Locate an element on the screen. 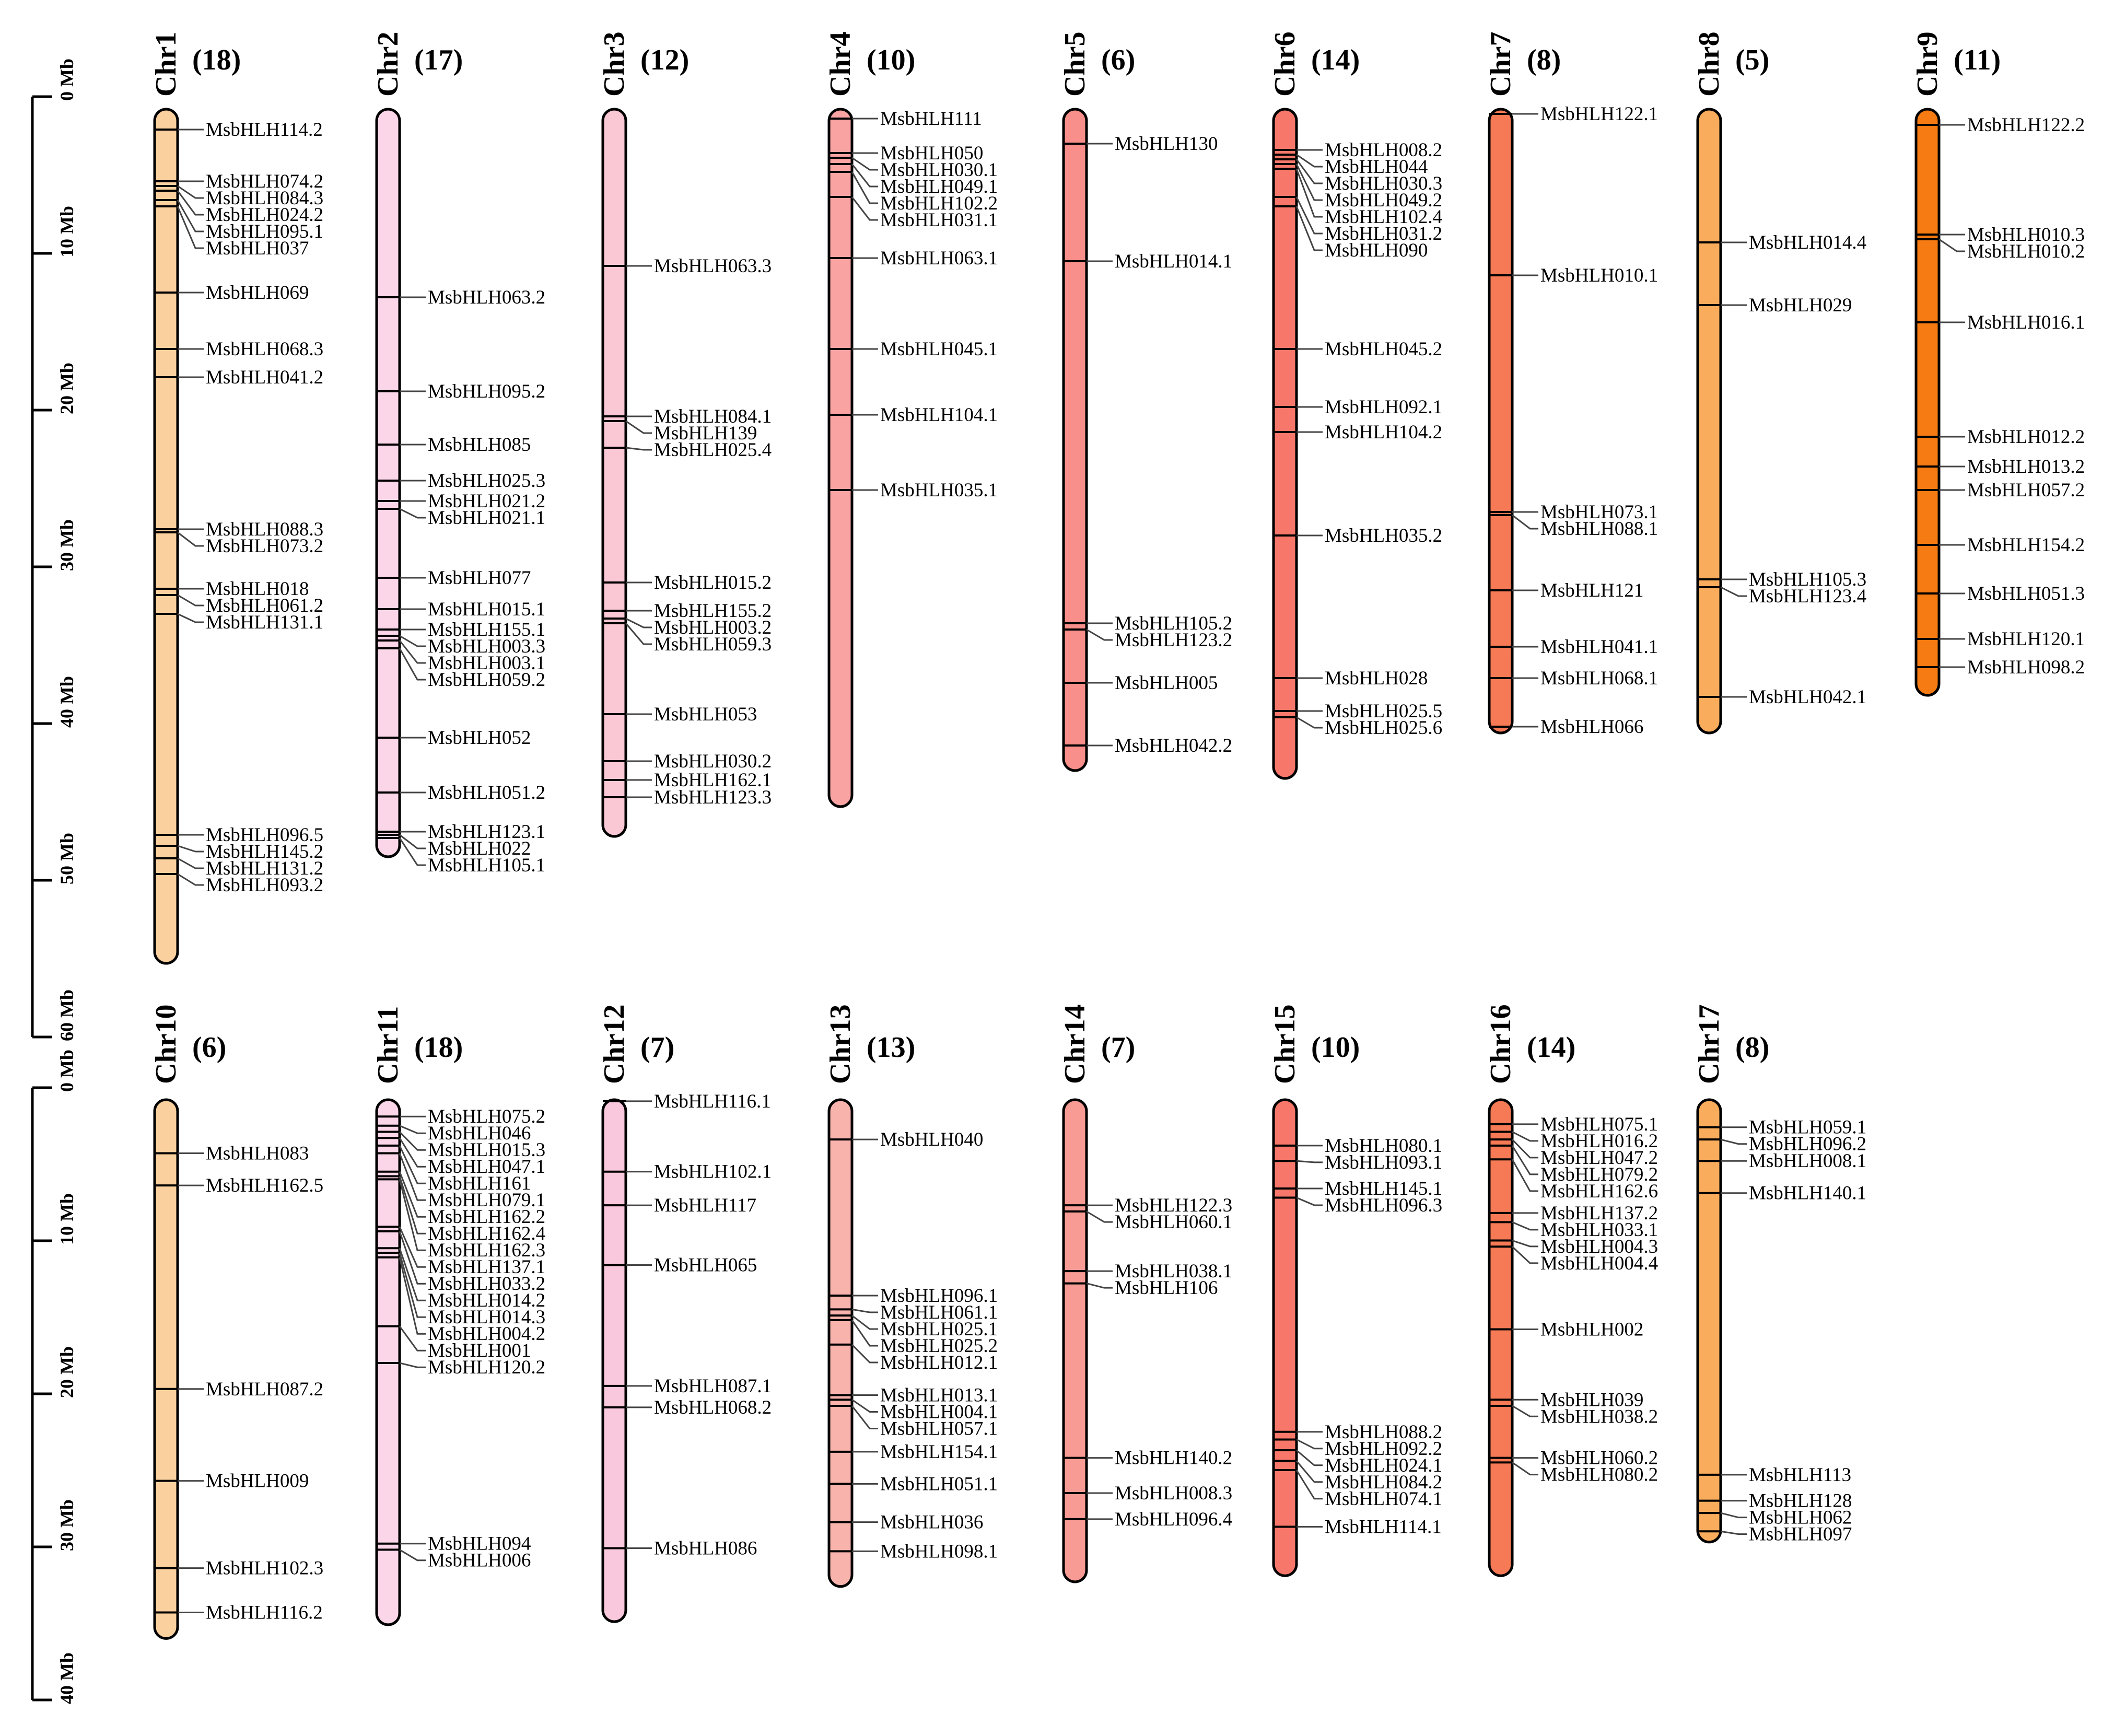 The height and width of the screenshot is (1736, 2114). gene-marker: MsbHLH031.1 is located at coordinates (913, 213).